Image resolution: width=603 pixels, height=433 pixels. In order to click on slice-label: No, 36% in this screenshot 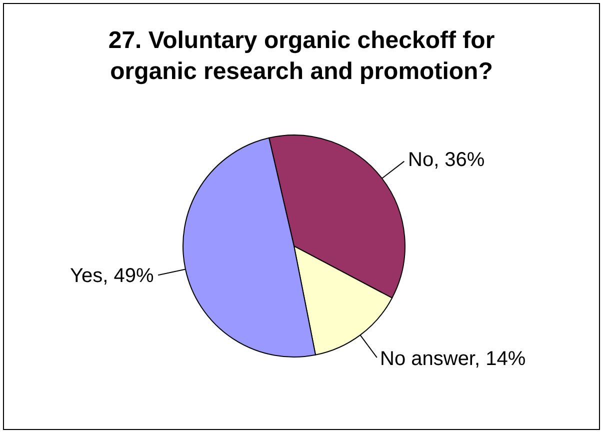, I will do `click(446, 160)`.